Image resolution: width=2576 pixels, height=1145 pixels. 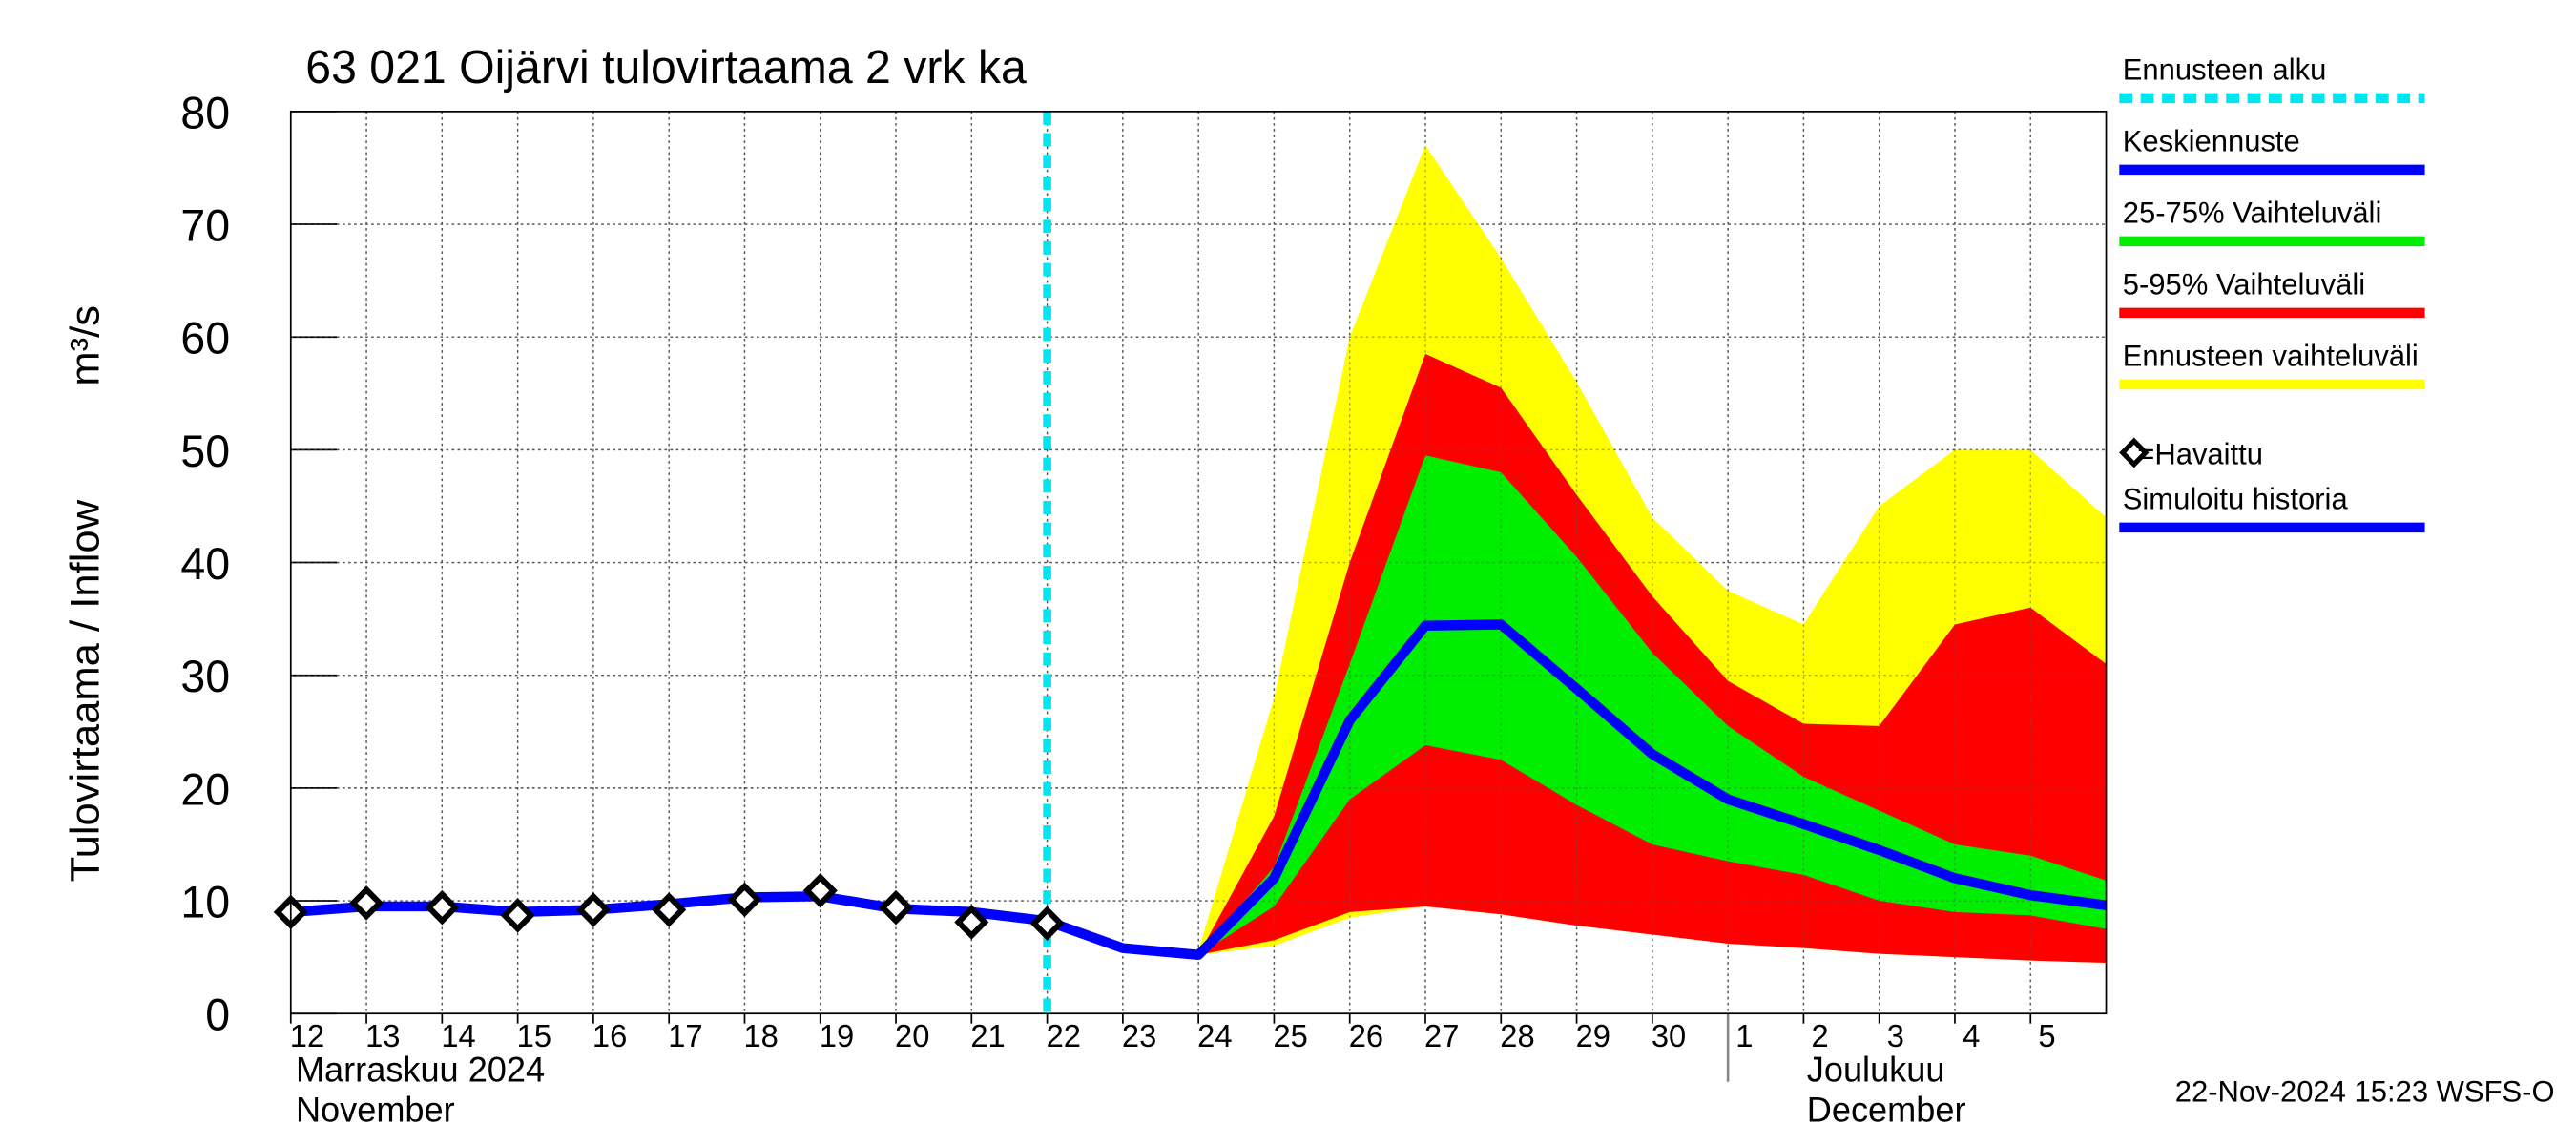 What do you see at coordinates (205, 451) in the screenshot?
I see `y-tick-label: 50` at bounding box center [205, 451].